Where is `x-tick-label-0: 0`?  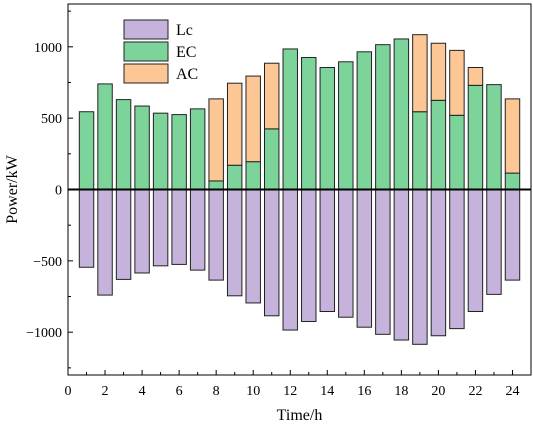
x-tick-label-0: 0 is located at coordinates (68, 391).